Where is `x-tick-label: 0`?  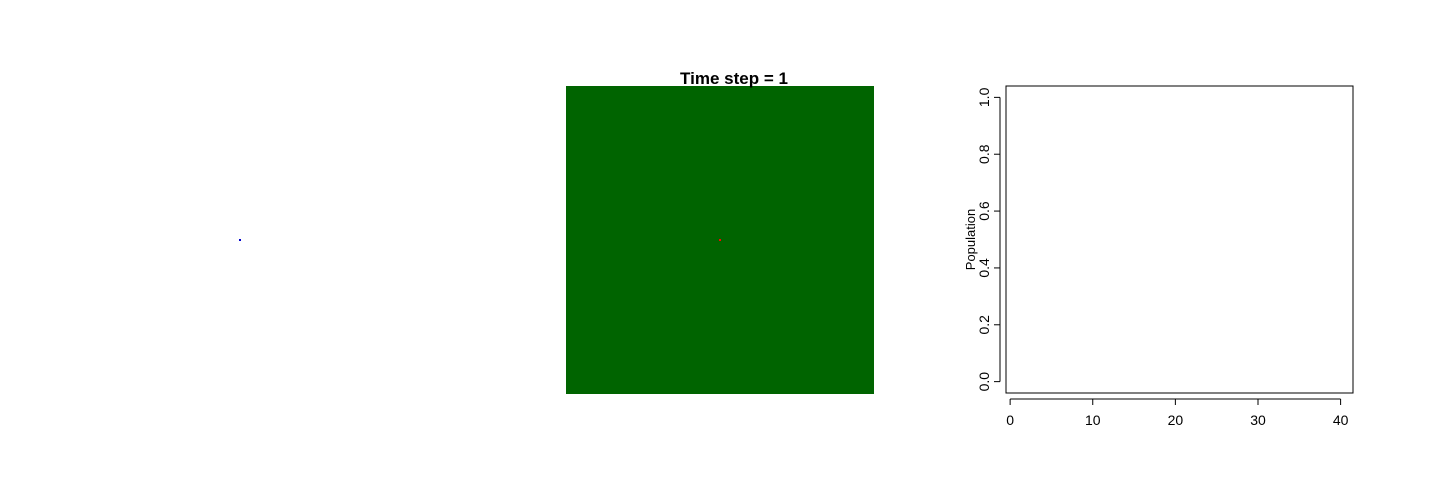 x-tick-label: 0 is located at coordinates (1010, 420).